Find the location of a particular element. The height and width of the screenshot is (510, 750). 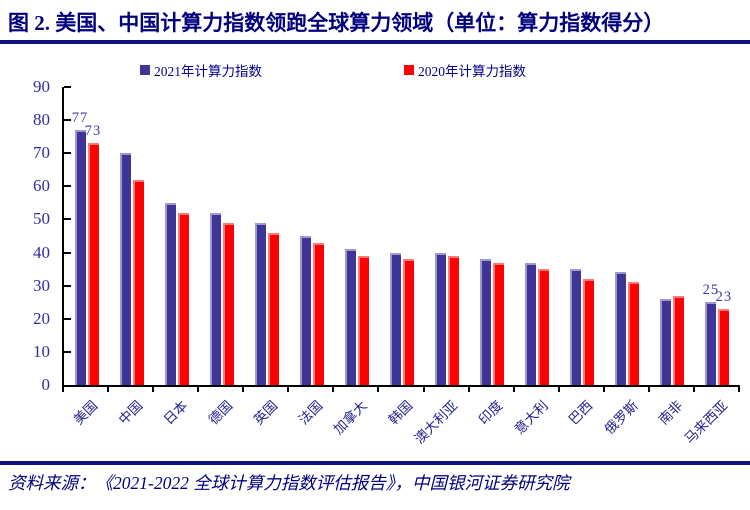

x-axis-label: 马来西亚 is located at coordinates (706, 422).